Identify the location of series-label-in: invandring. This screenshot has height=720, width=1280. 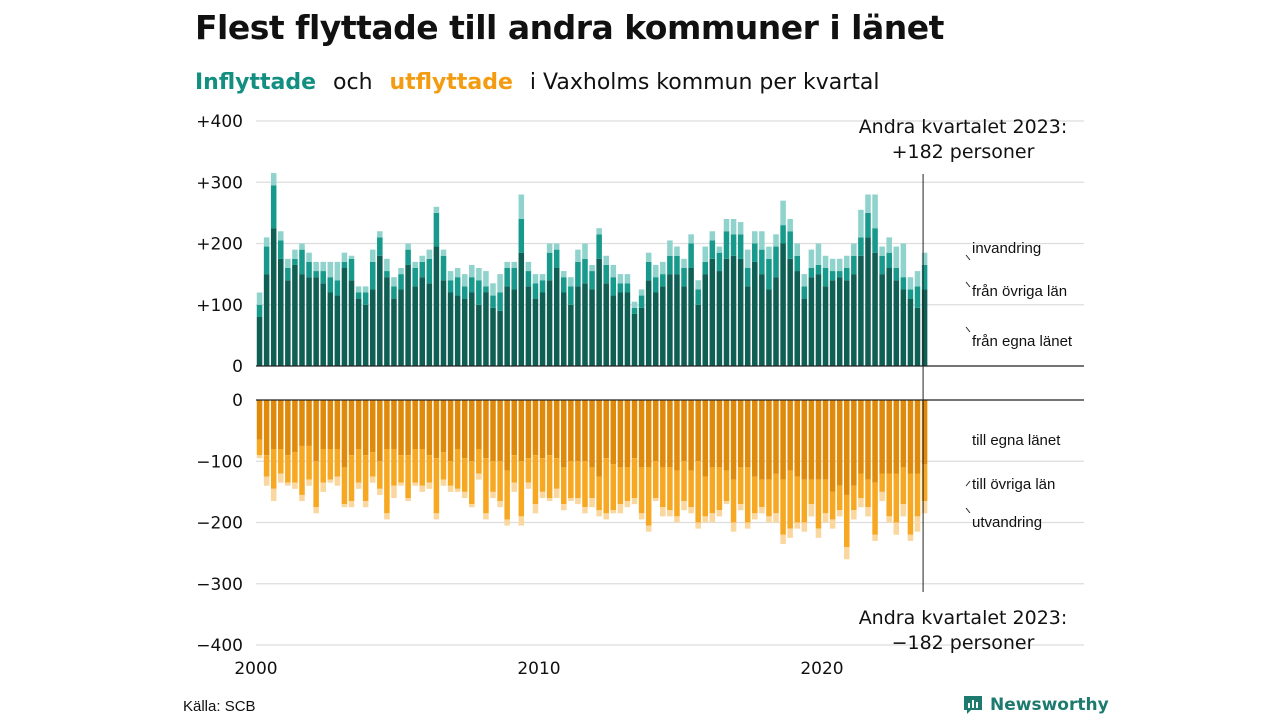
(1006, 248).